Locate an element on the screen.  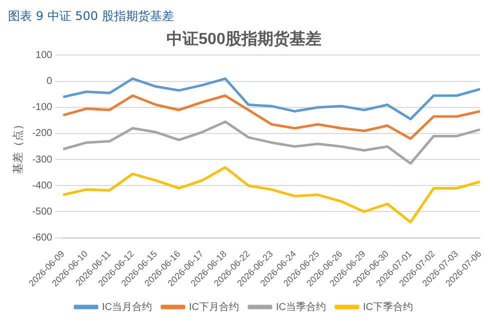
legend-label: IC下季合约 is located at coordinates (388, 306).